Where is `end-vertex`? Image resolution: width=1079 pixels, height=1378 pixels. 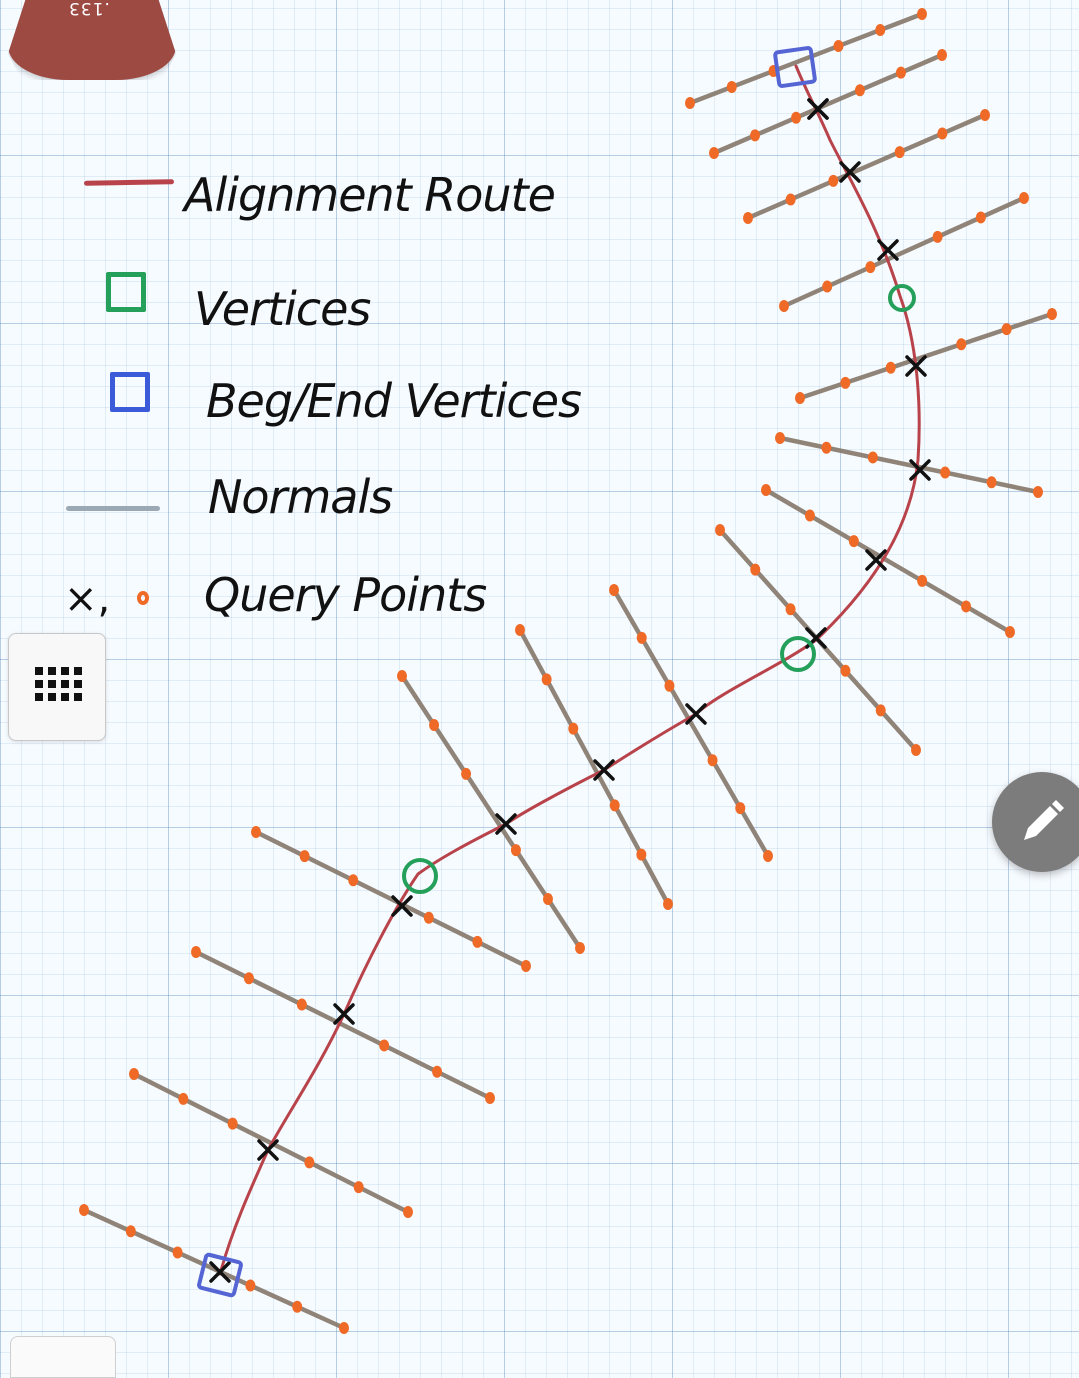
end-vertex is located at coordinates (795, 67).